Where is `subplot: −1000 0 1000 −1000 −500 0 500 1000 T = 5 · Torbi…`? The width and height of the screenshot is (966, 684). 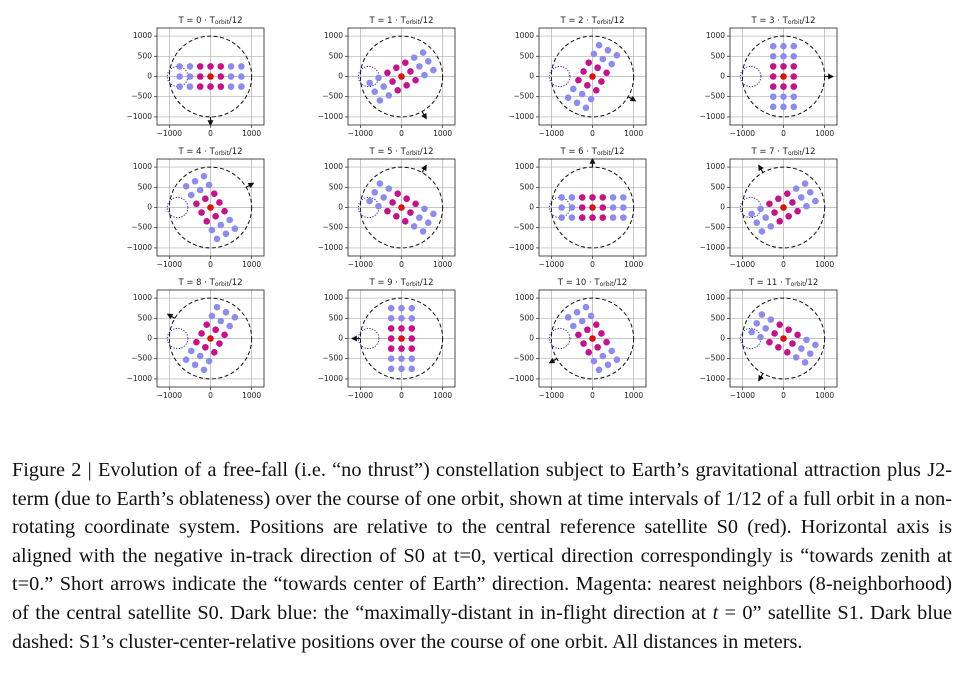 subplot: −1000 0 1000 −1000 −500 0 500 1000 T = 5 · Torbi… is located at coordinates (387, 208).